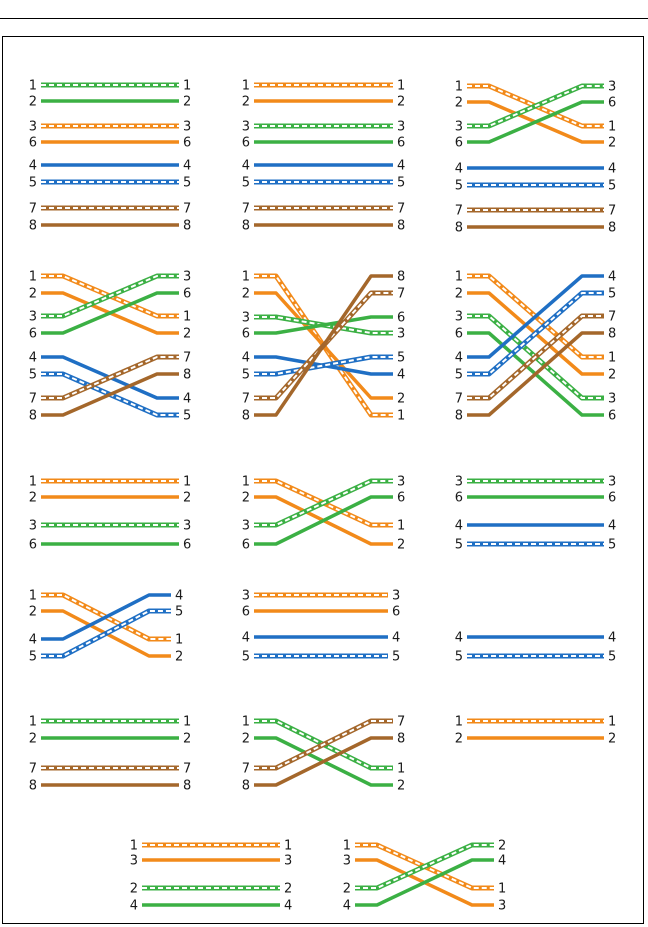  I want to click on panel-r3c3: 3 36 64 45 5, so click(536, 514).